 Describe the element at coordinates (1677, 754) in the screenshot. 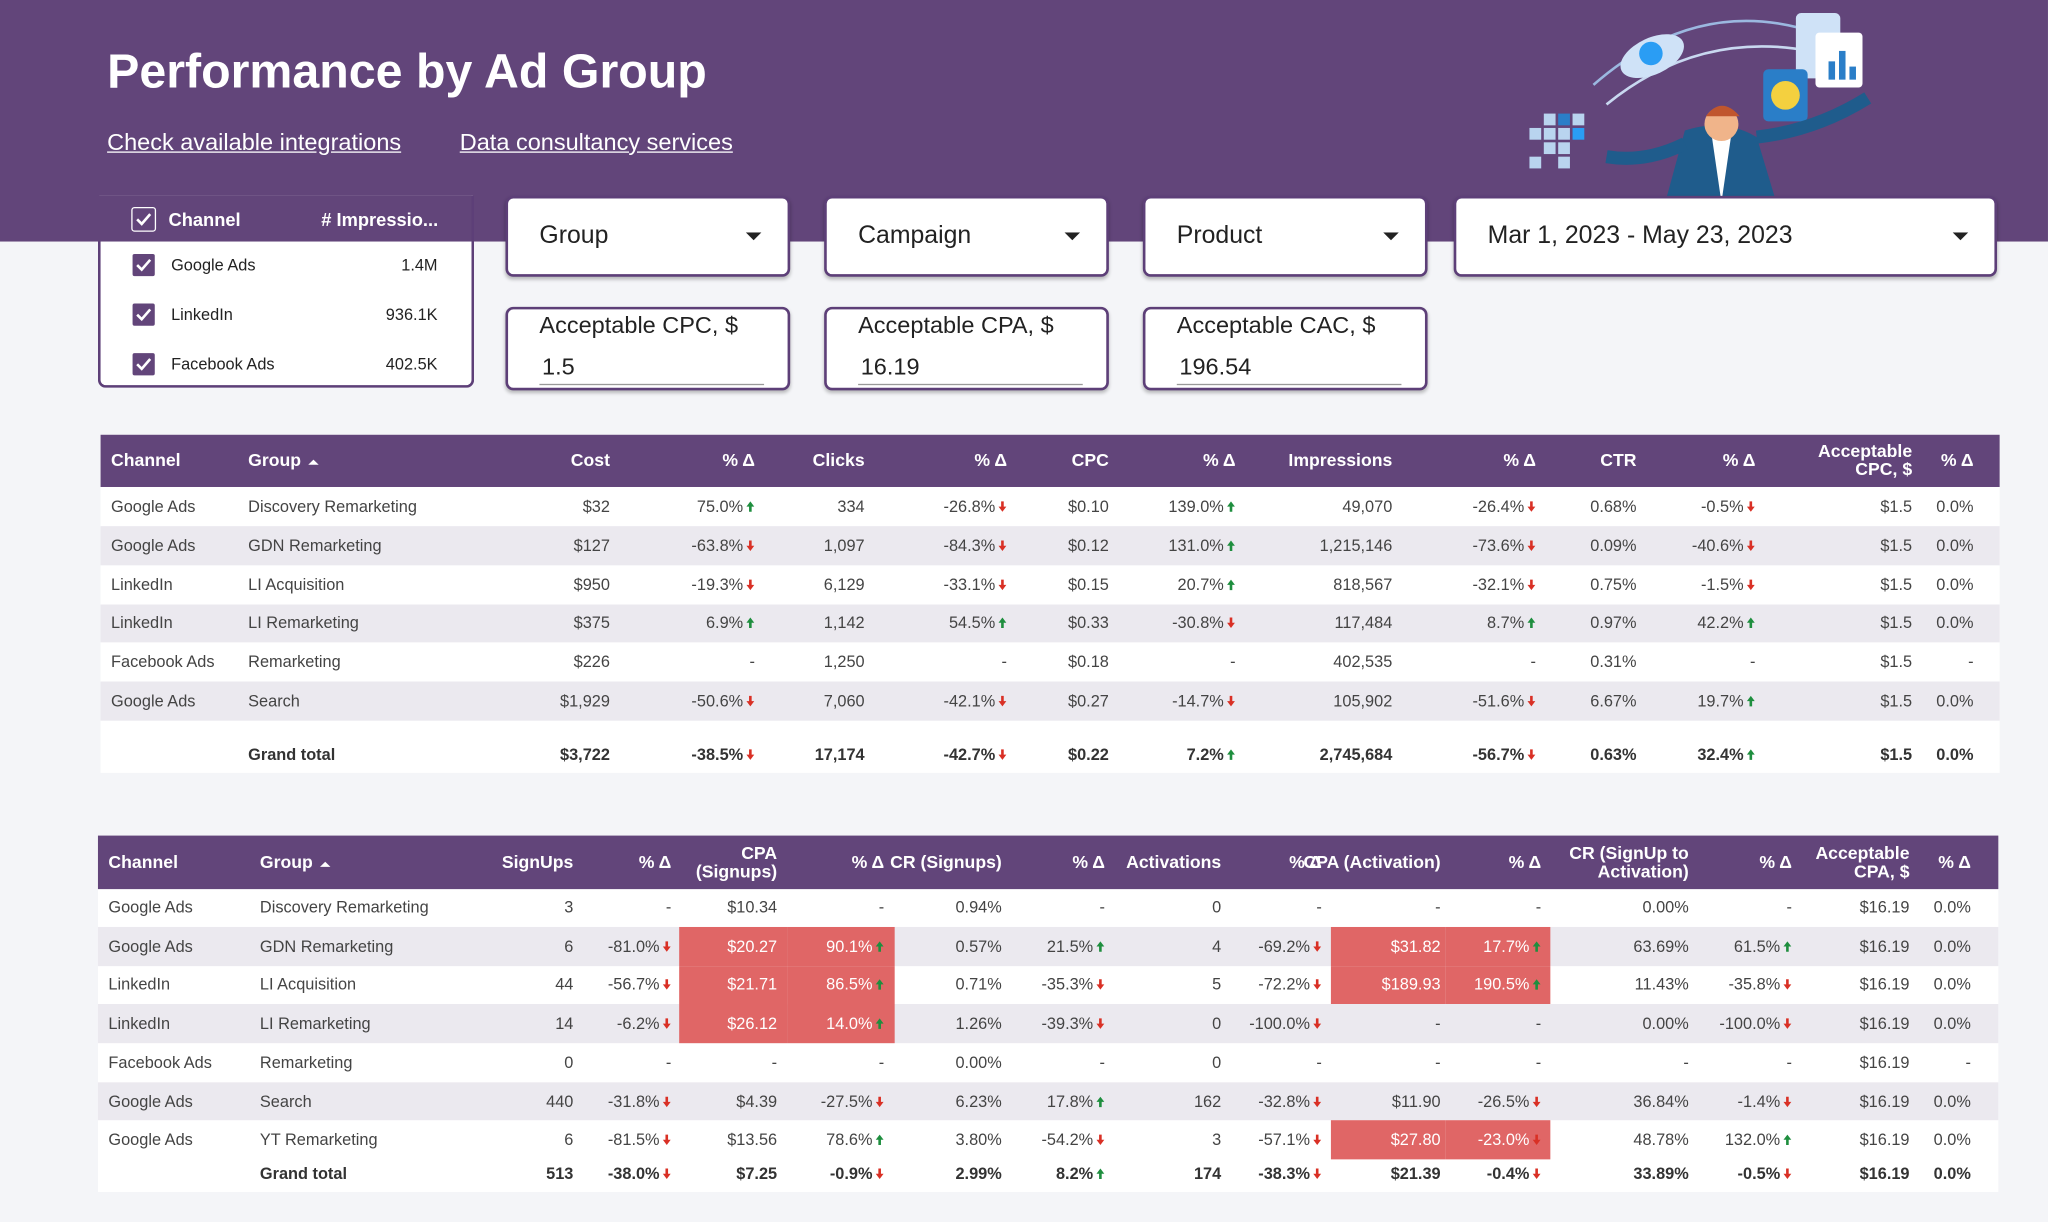

I see `table-cell: 32.4%` at that location.